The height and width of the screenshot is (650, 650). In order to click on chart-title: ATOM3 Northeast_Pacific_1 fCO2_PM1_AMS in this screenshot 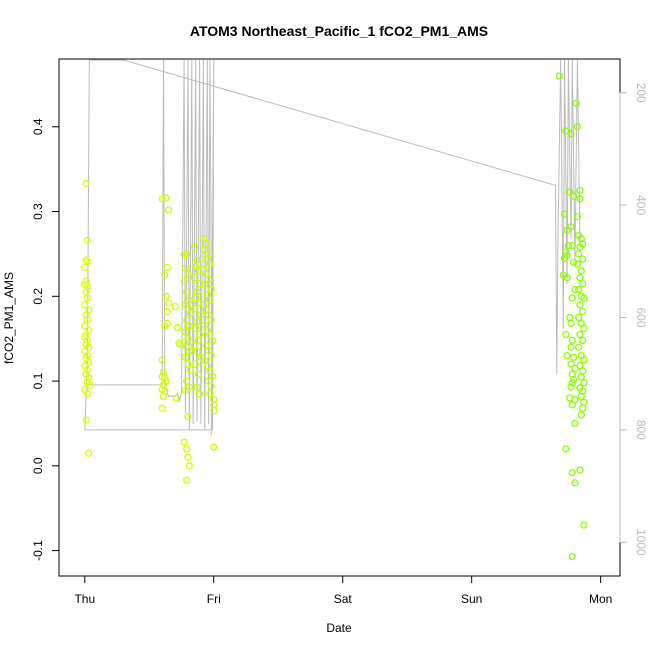, I will do `click(339, 31)`.